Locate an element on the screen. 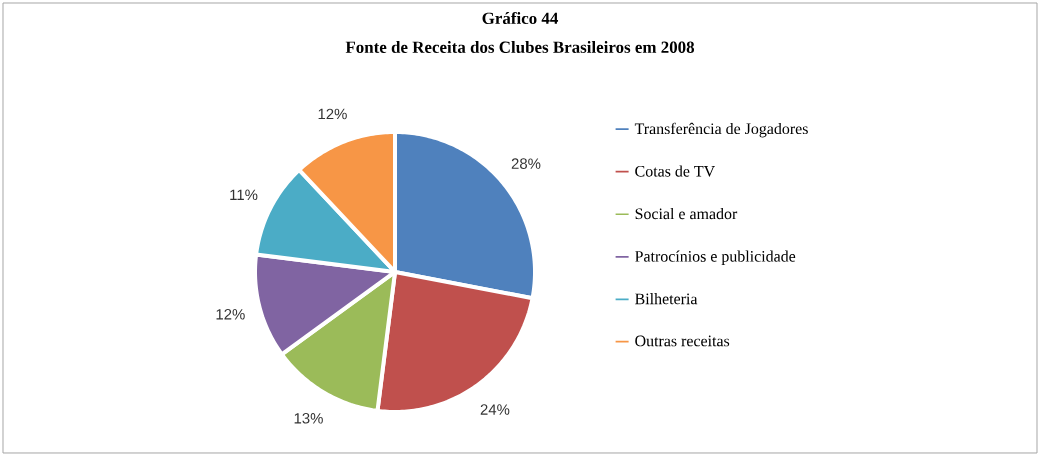 The height and width of the screenshot is (456, 1040). chart-subtitle: Fonte de Receita dos Clubes Brasileiros em 2008 is located at coordinates (520, 47).